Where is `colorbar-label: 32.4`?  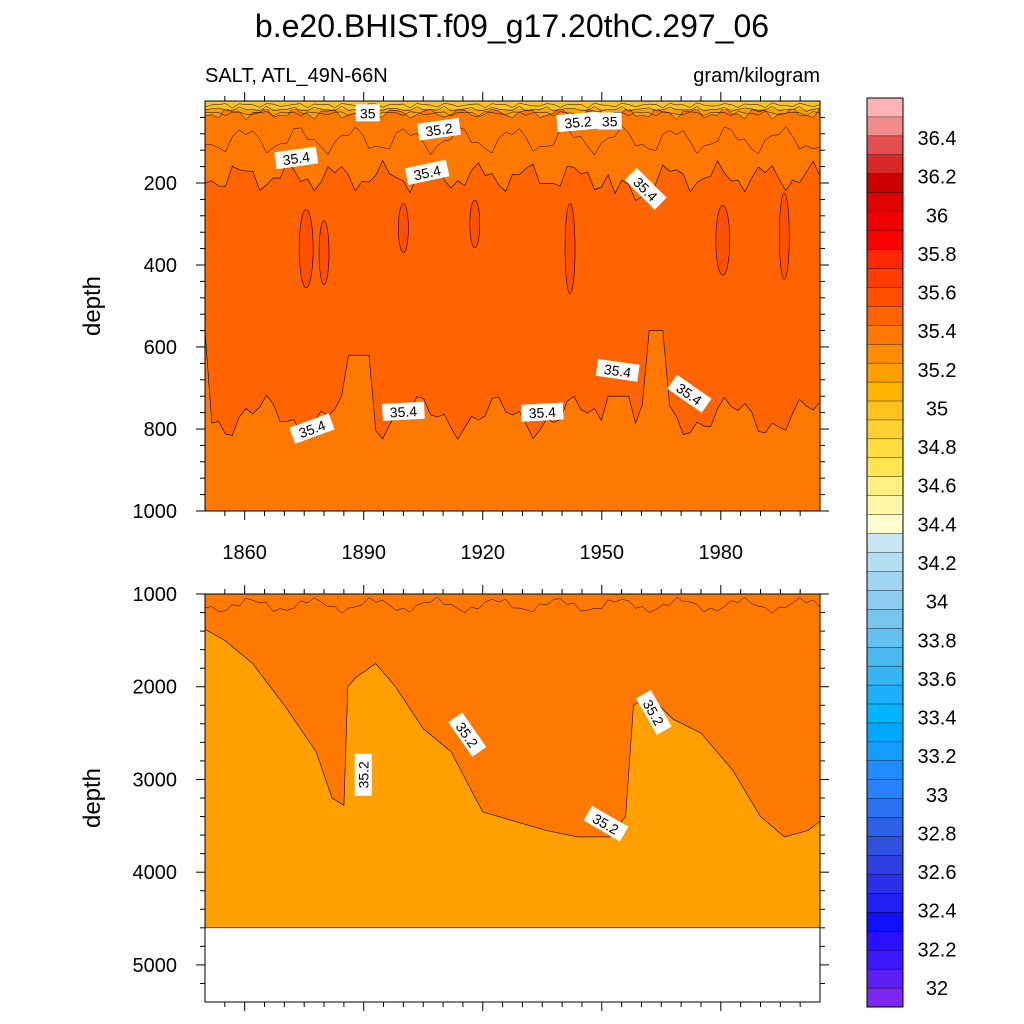
colorbar-label: 32.4 is located at coordinates (937, 912).